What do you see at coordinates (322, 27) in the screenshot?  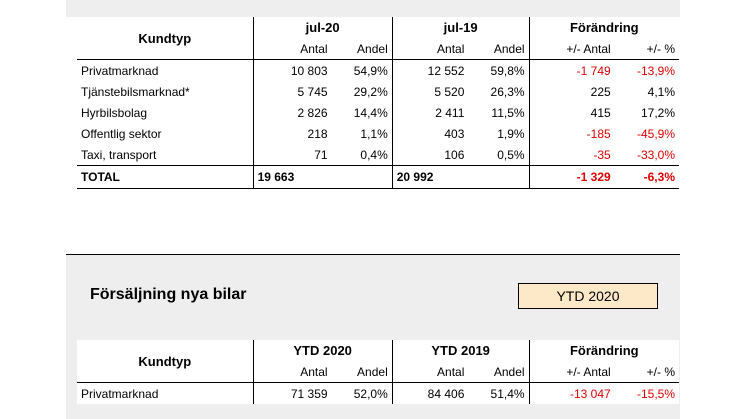 I see `period-a-header: jul-20` at bounding box center [322, 27].